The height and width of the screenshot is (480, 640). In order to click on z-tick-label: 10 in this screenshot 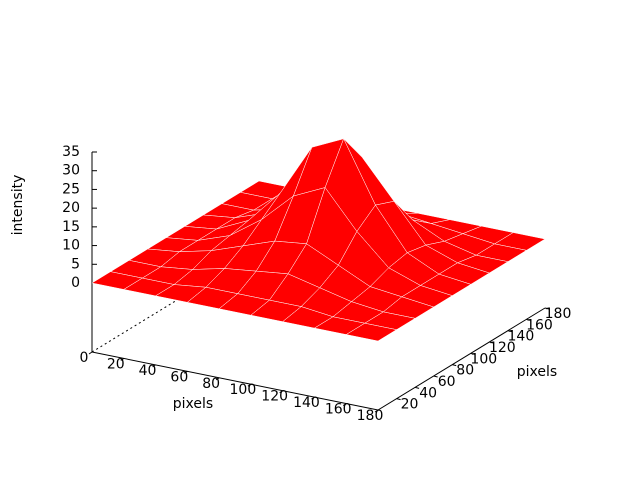, I will do `click(71, 246)`.